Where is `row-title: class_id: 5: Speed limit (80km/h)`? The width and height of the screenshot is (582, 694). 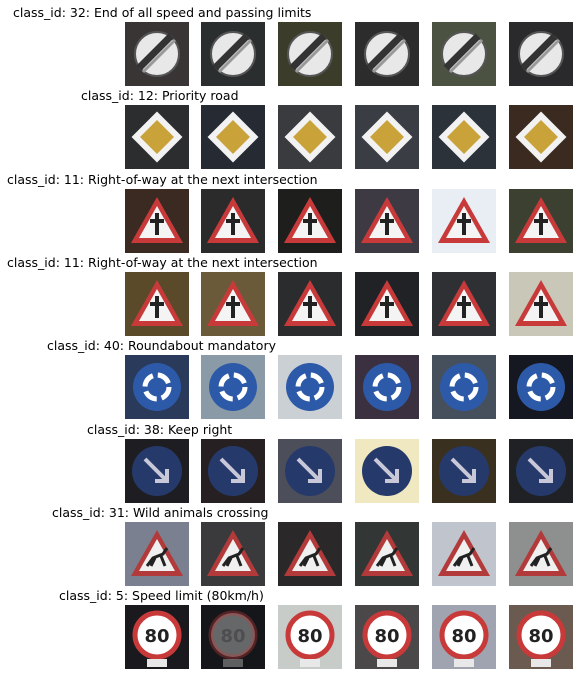
row-title: class_id: 5: Speed limit (80km/h) is located at coordinates (161, 595).